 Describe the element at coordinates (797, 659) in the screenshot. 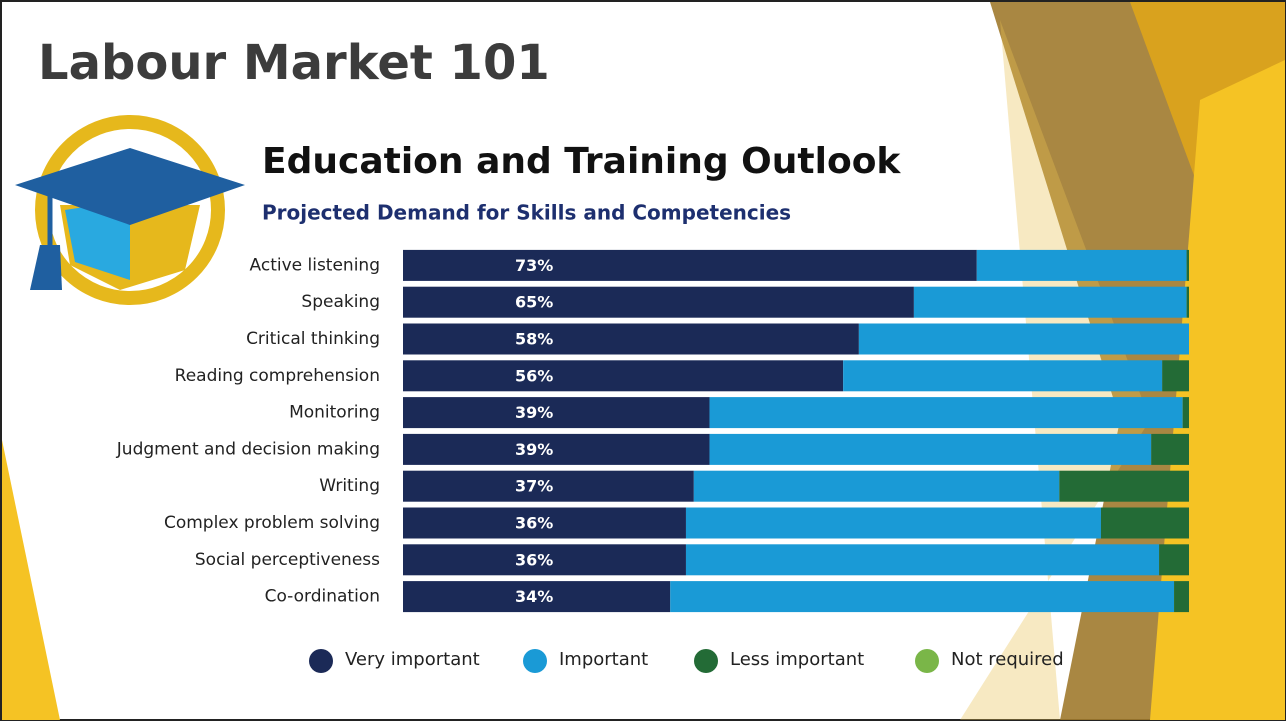

I see `legend-label: Less important` at that location.